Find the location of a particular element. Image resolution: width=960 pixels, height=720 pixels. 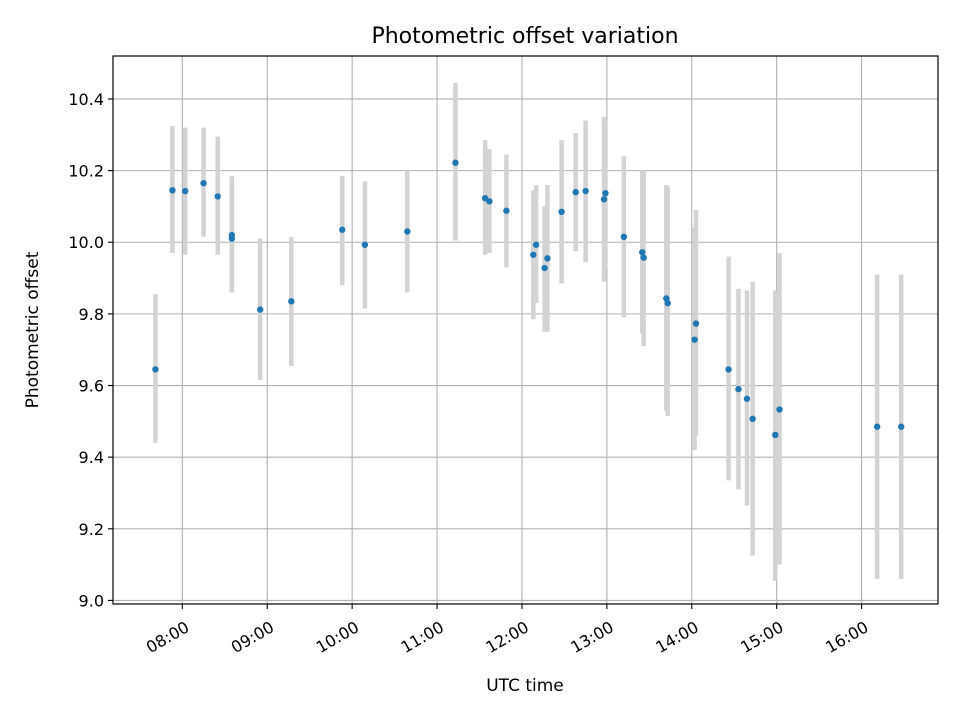

y-tick-label: 9.2 is located at coordinates (91, 529).